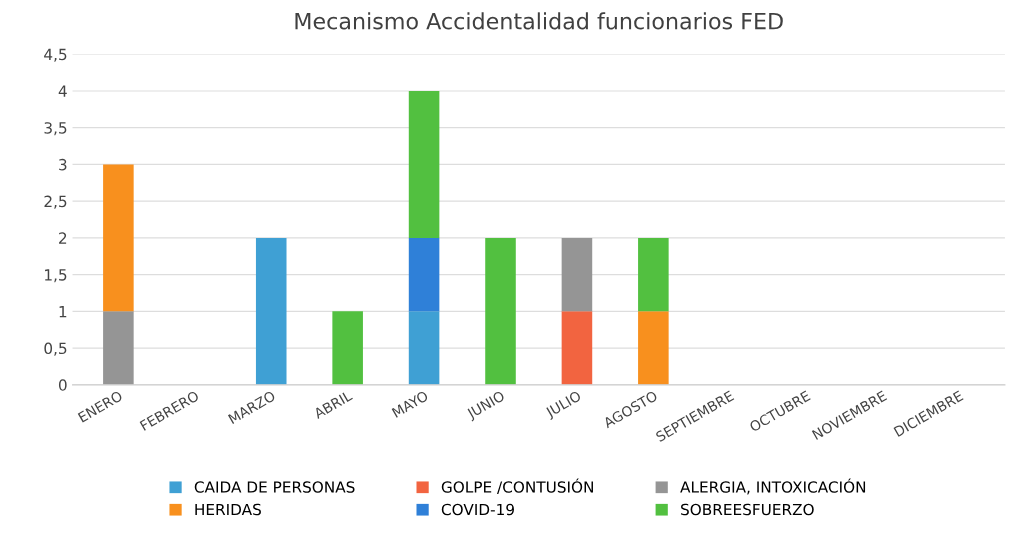 Image resolution: width=1036 pixels, height=542 pixels. Describe the element at coordinates (55, 202) in the screenshot. I see `y-tick-label: 2,5` at that location.